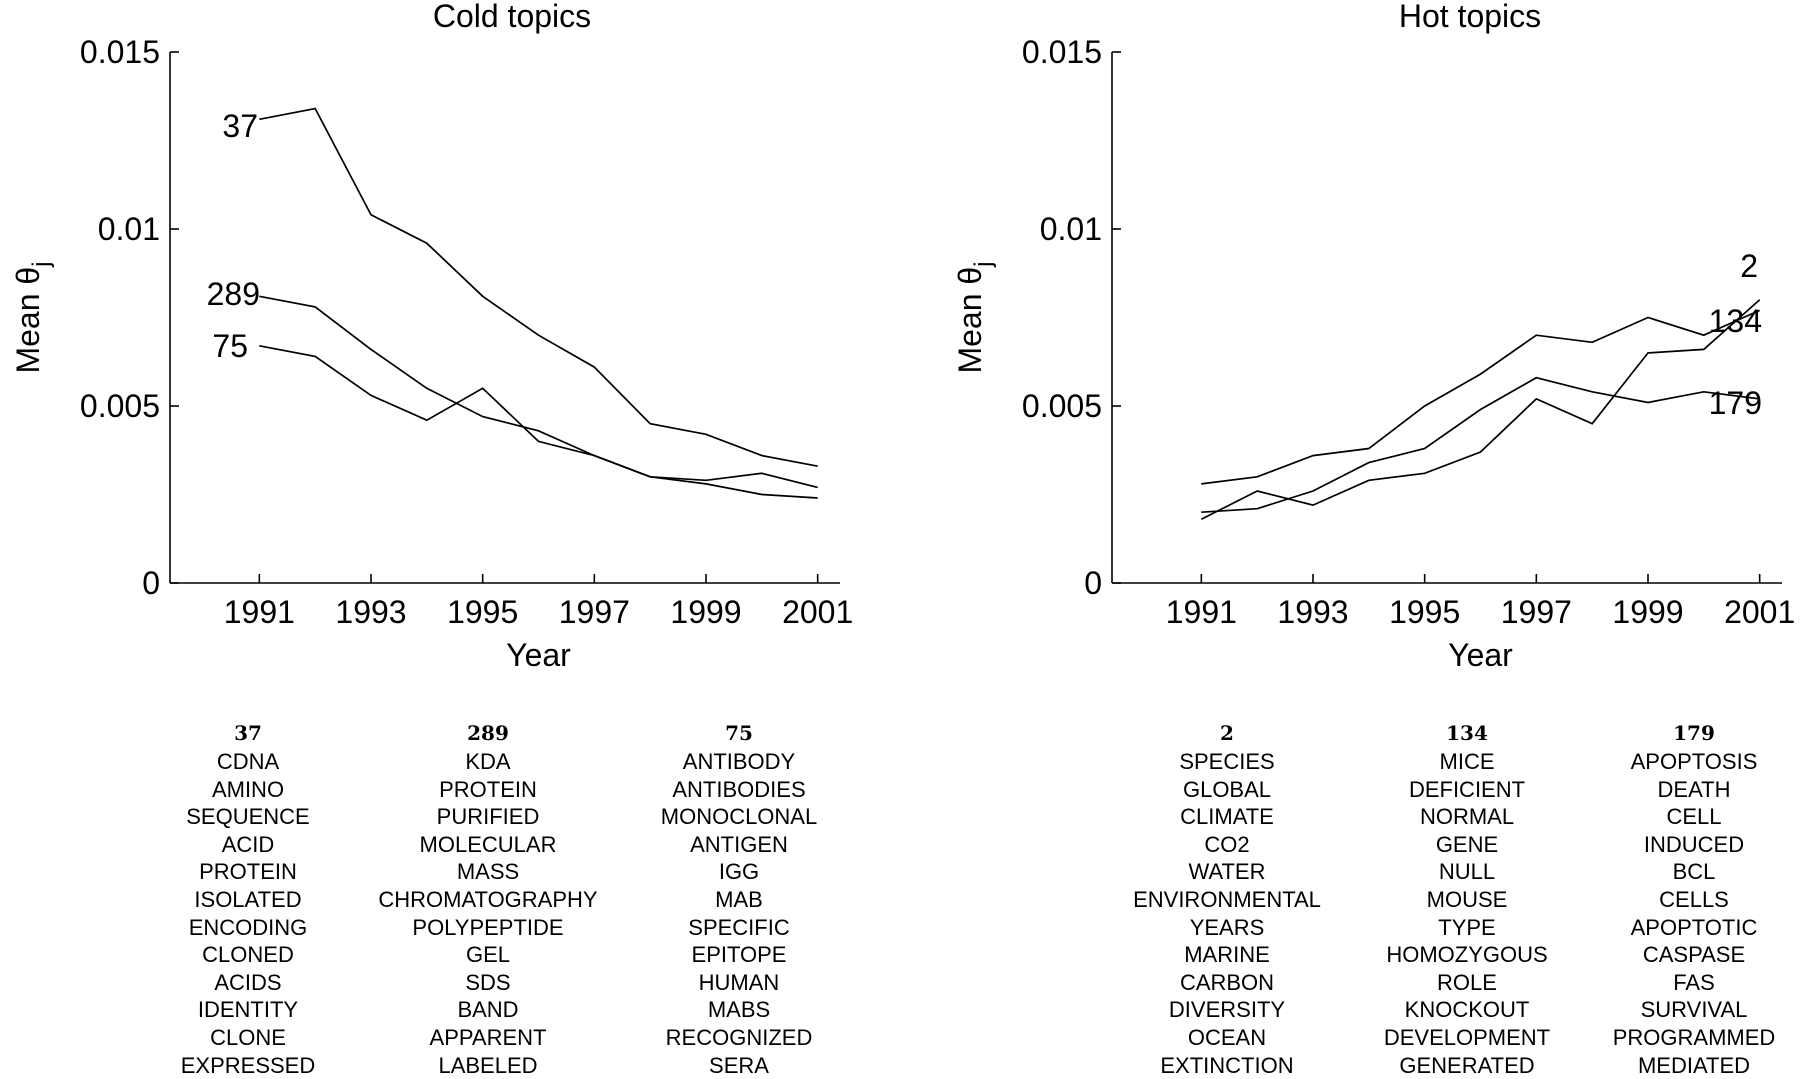 The width and height of the screenshot is (1800, 1079). Describe the element at coordinates (1470, 17) in the screenshot. I see `chart-title: Hot topics` at that location.